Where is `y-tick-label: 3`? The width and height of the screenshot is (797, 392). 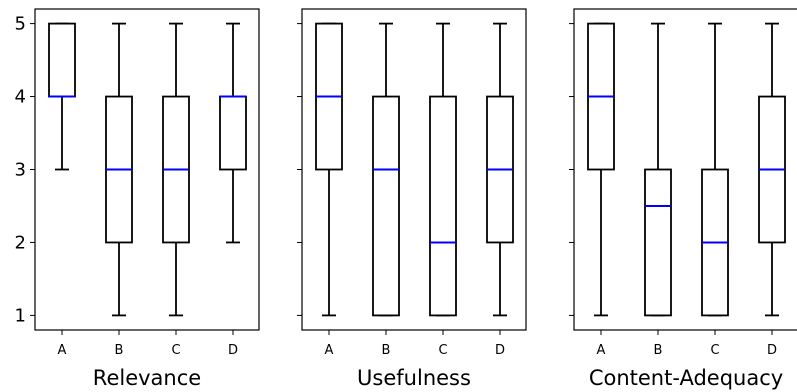
y-tick-label: 3 is located at coordinates (20, 170).